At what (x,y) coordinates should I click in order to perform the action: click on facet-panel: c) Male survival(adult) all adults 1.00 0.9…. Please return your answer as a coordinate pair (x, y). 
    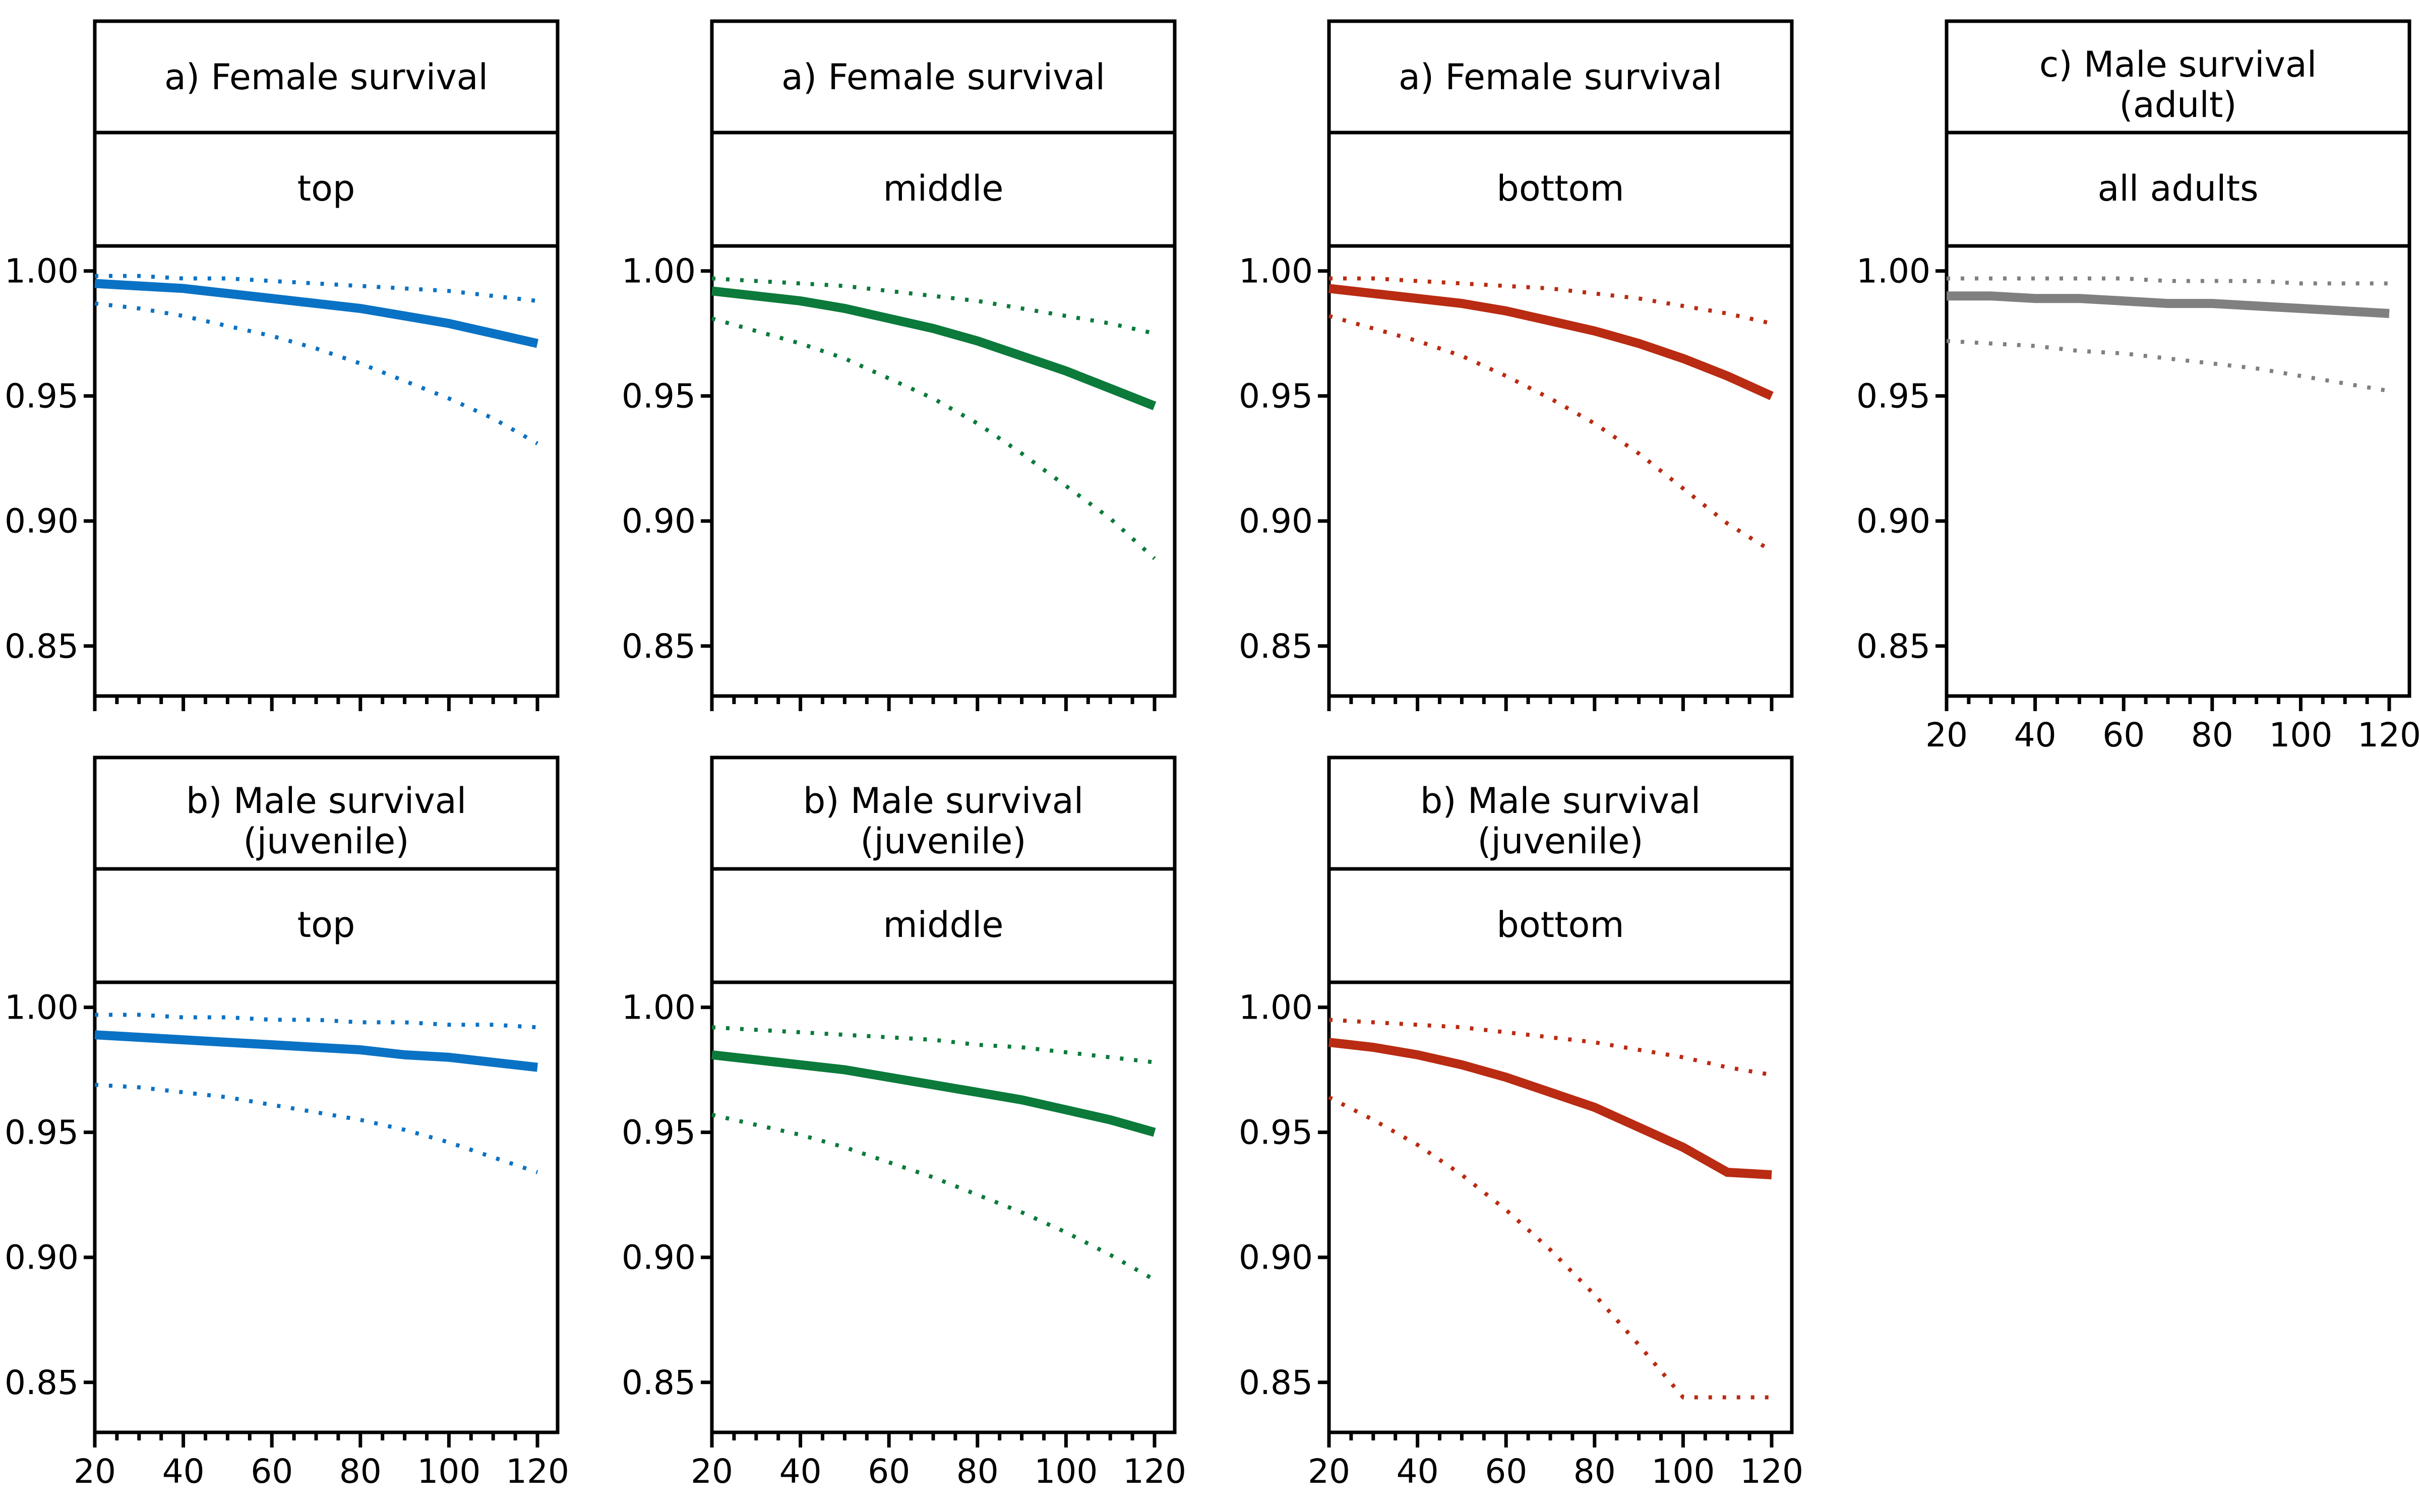
    Looking at the image, I should click on (2138, 386).